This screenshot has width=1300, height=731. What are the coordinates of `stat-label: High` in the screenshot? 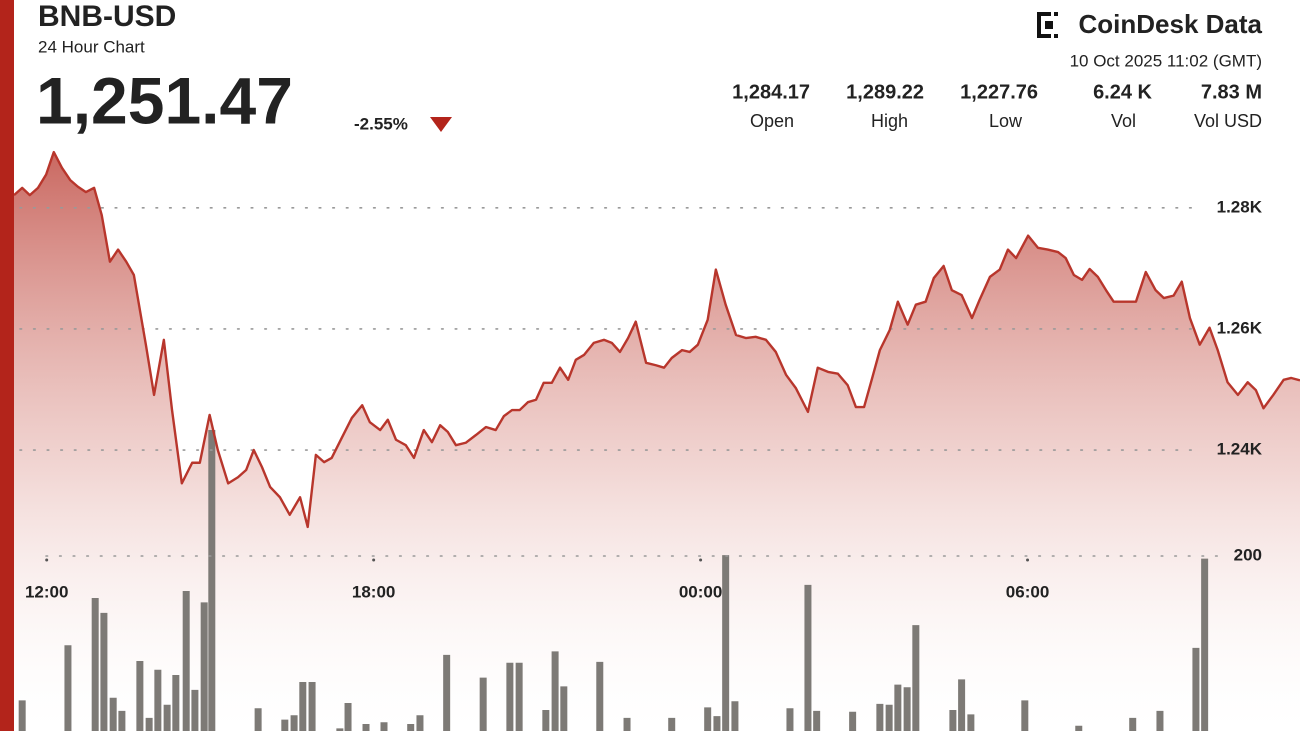 It's located at (889, 121).